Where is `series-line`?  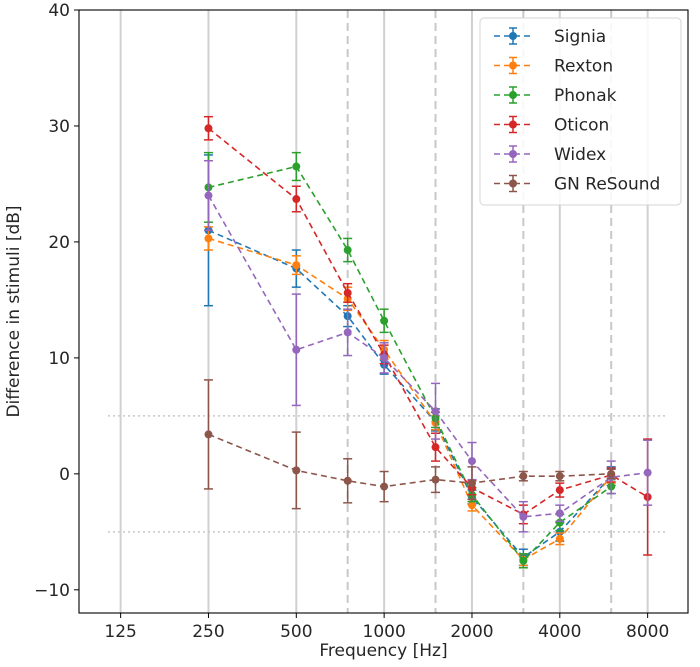 series-line is located at coordinates (410, 460).